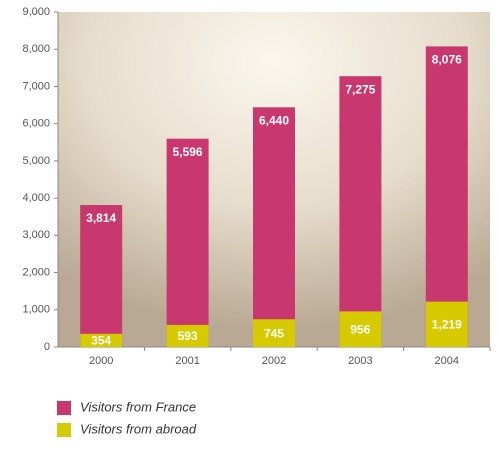  I want to click on legend-label: Visitors from France, so click(138, 406).